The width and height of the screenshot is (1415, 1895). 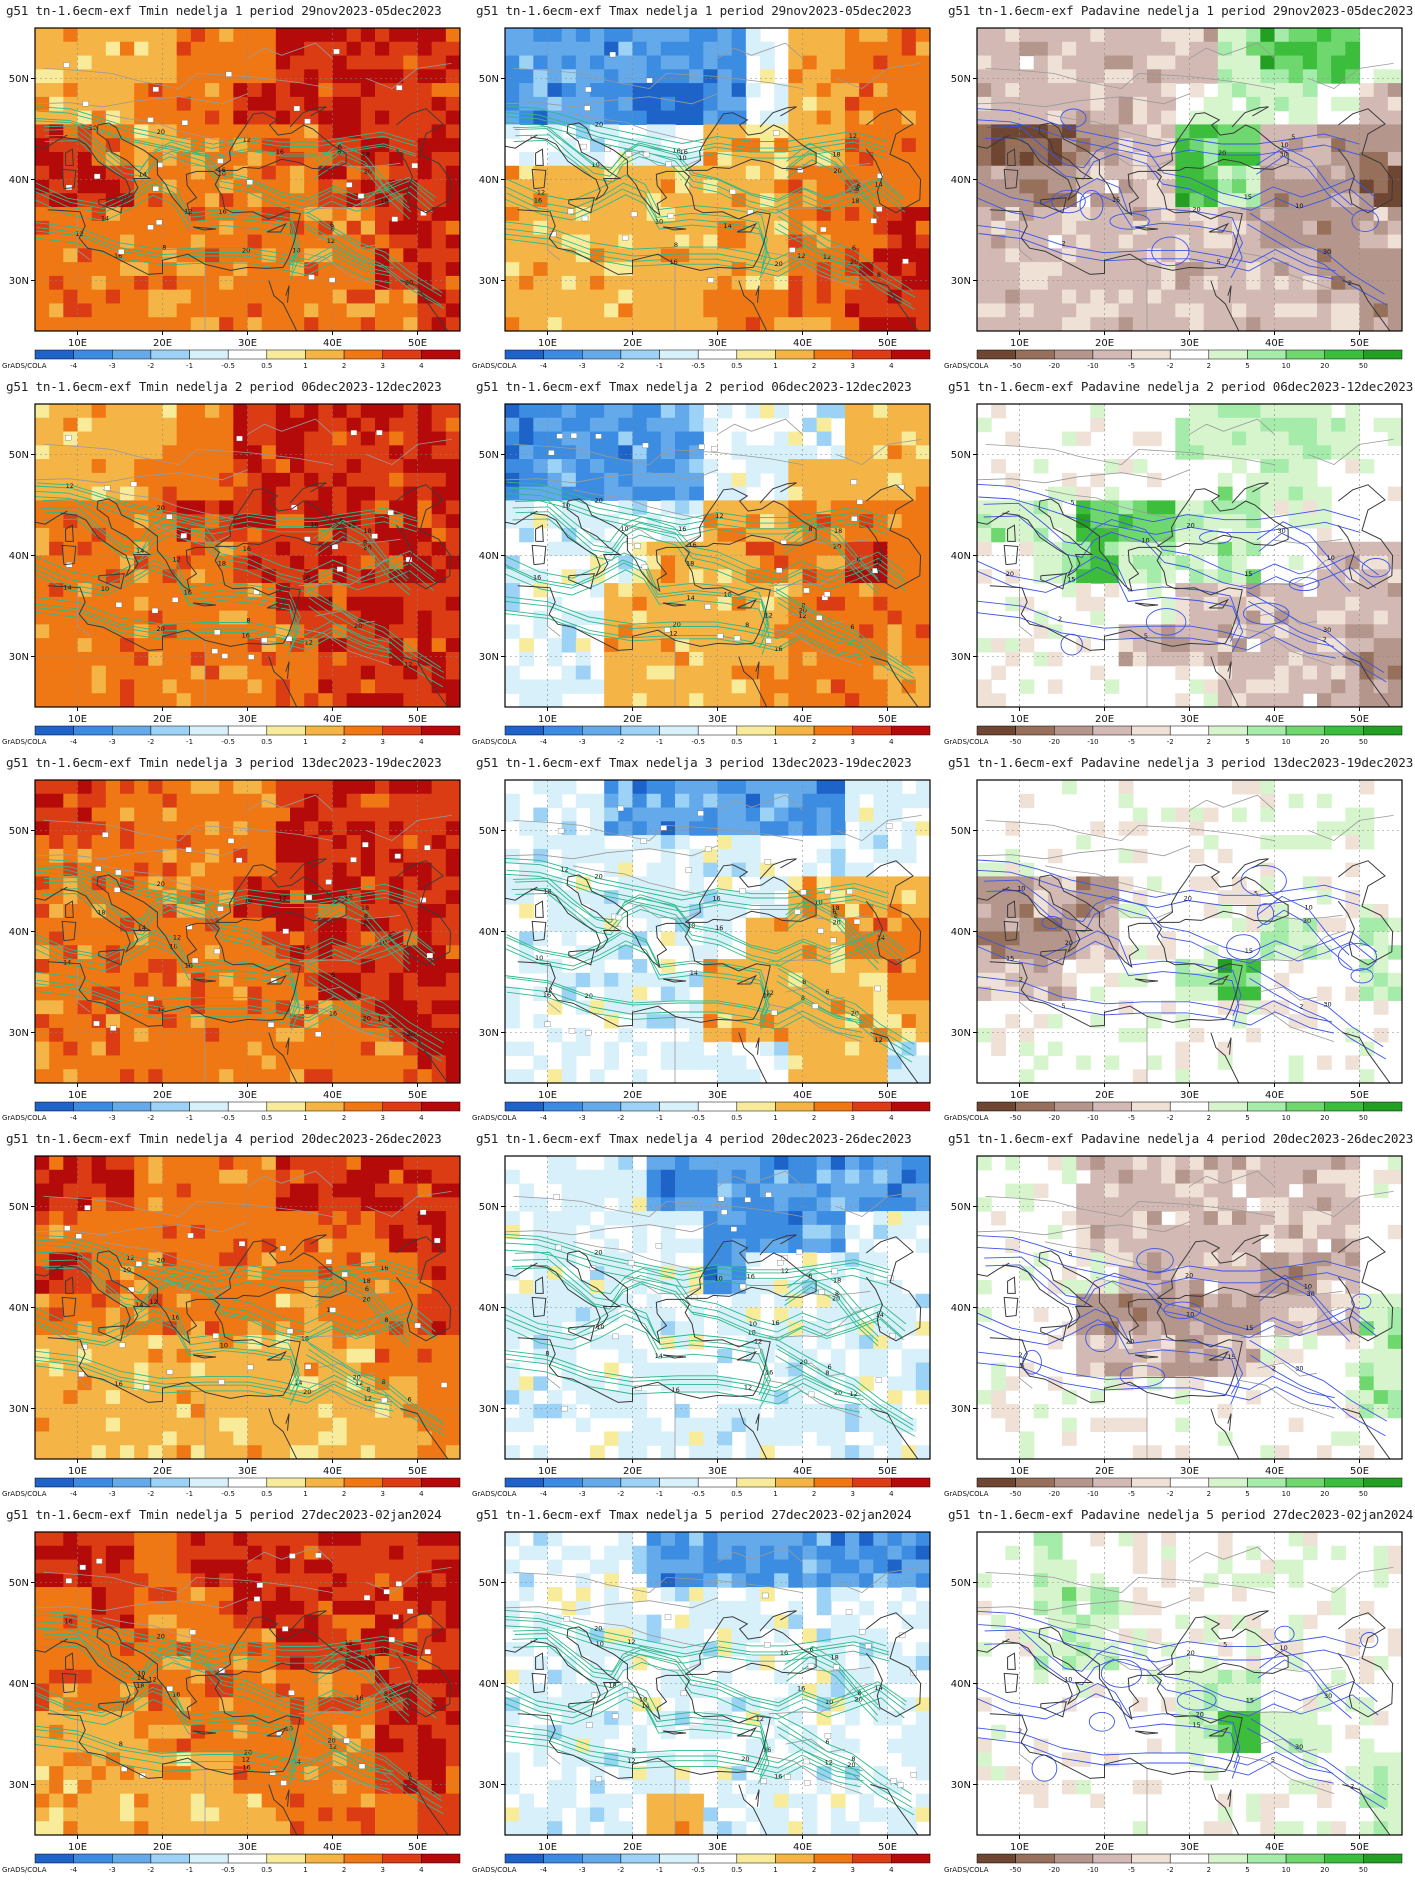 I want to click on lon-tick-label: 30E, so click(x=247, y=719).